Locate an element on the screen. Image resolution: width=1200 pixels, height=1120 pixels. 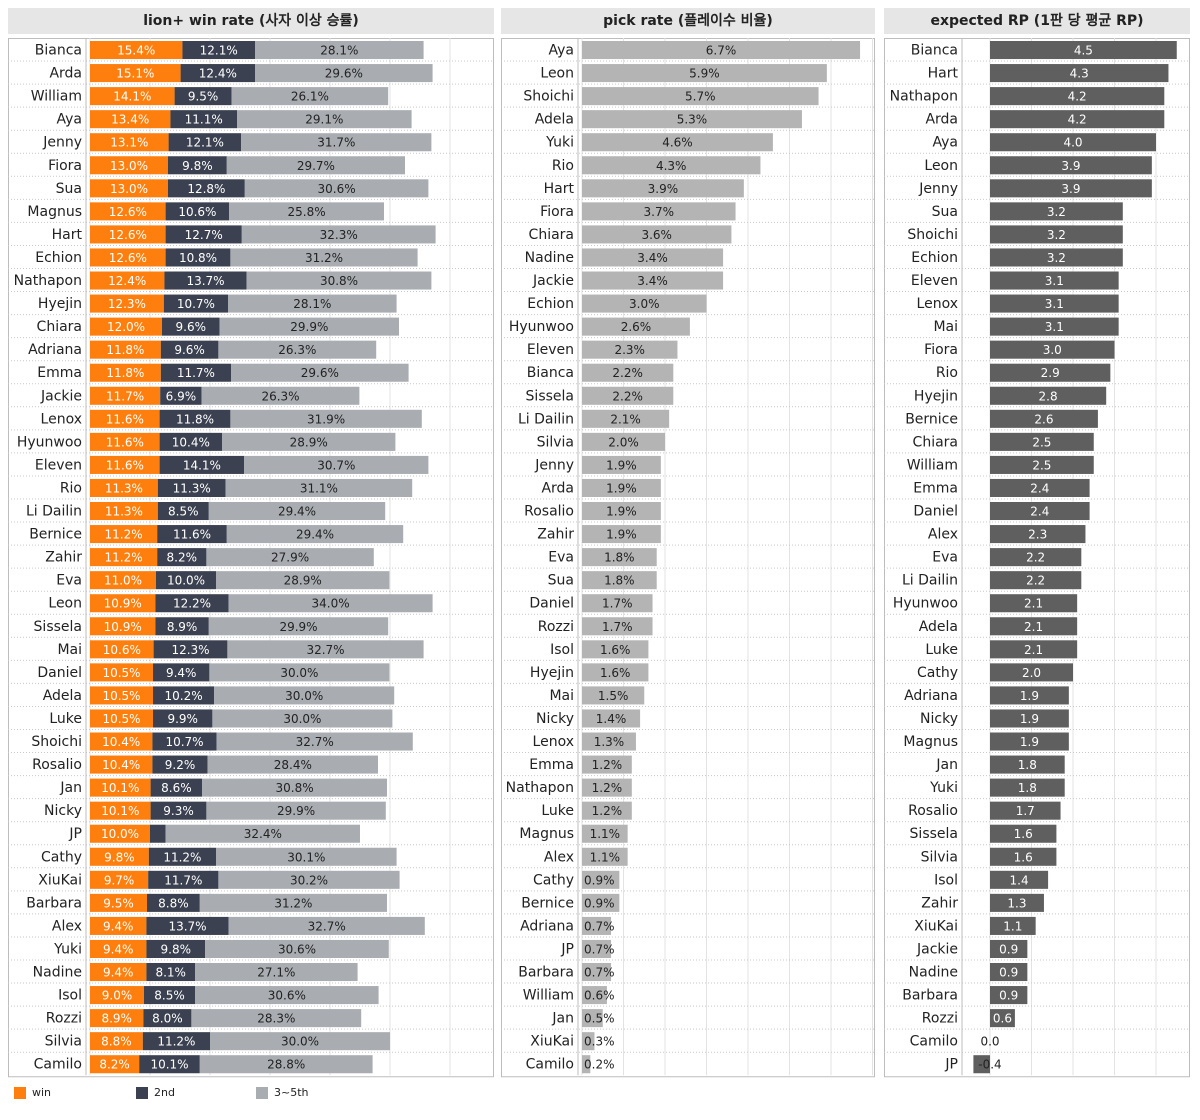
category-label-nathapon: Nathapon is located at coordinates (540, 788).